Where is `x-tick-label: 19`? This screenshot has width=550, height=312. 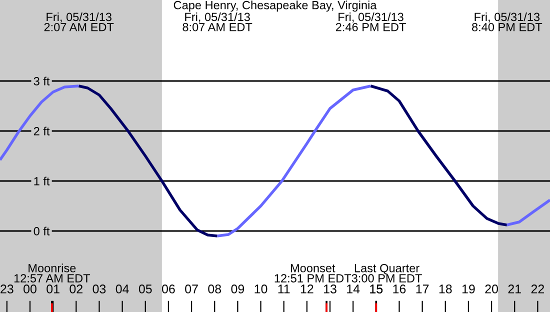 x-tick-label: 19 is located at coordinates (468, 289).